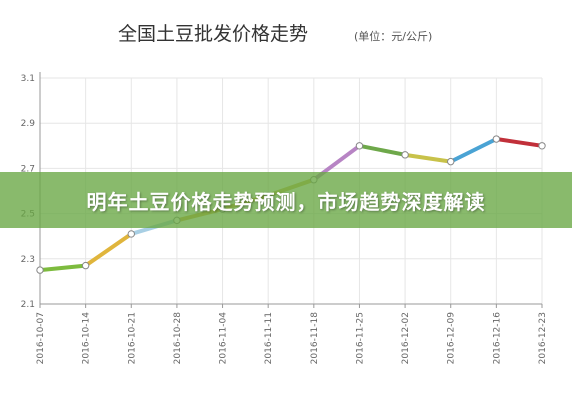 The image size is (572, 400). Describe the element at coordinates (497, 338) in the screenshot. I see `x-tick-label-10: 2016-12-16` at that location.